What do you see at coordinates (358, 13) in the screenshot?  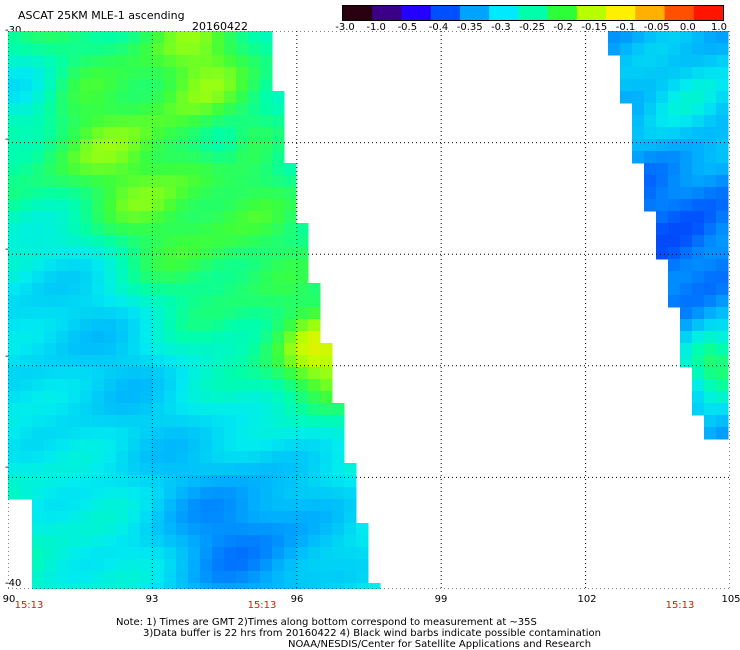 I see `colorbar-swatch` at bounding box center [358, 13].